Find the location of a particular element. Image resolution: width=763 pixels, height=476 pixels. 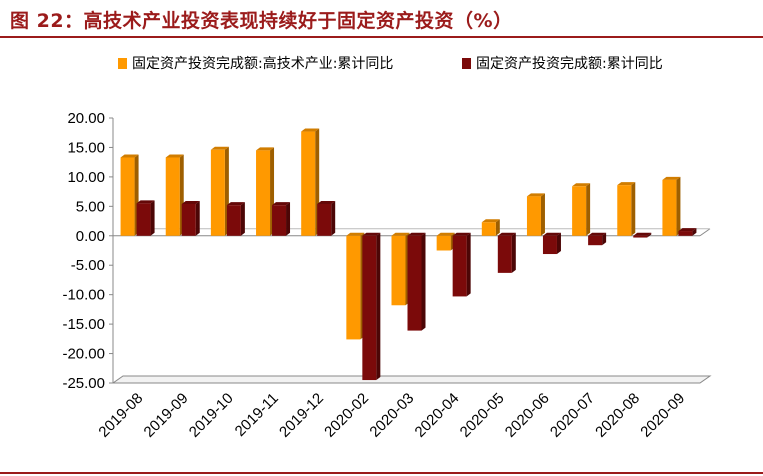

bar-2020-03-total is located at coordinates (416, 281).